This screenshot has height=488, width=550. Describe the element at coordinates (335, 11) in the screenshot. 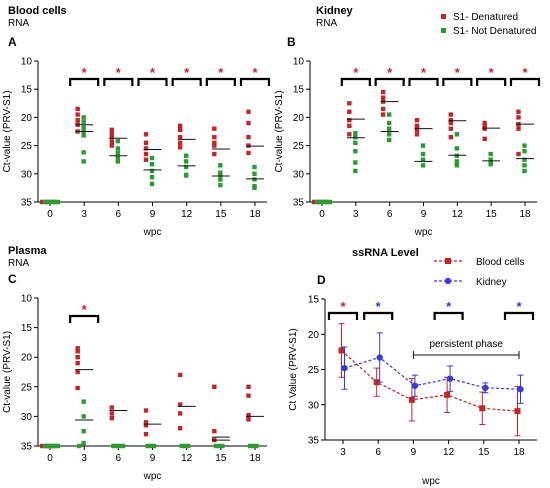

I see `panel-title: Kidney` at that location.